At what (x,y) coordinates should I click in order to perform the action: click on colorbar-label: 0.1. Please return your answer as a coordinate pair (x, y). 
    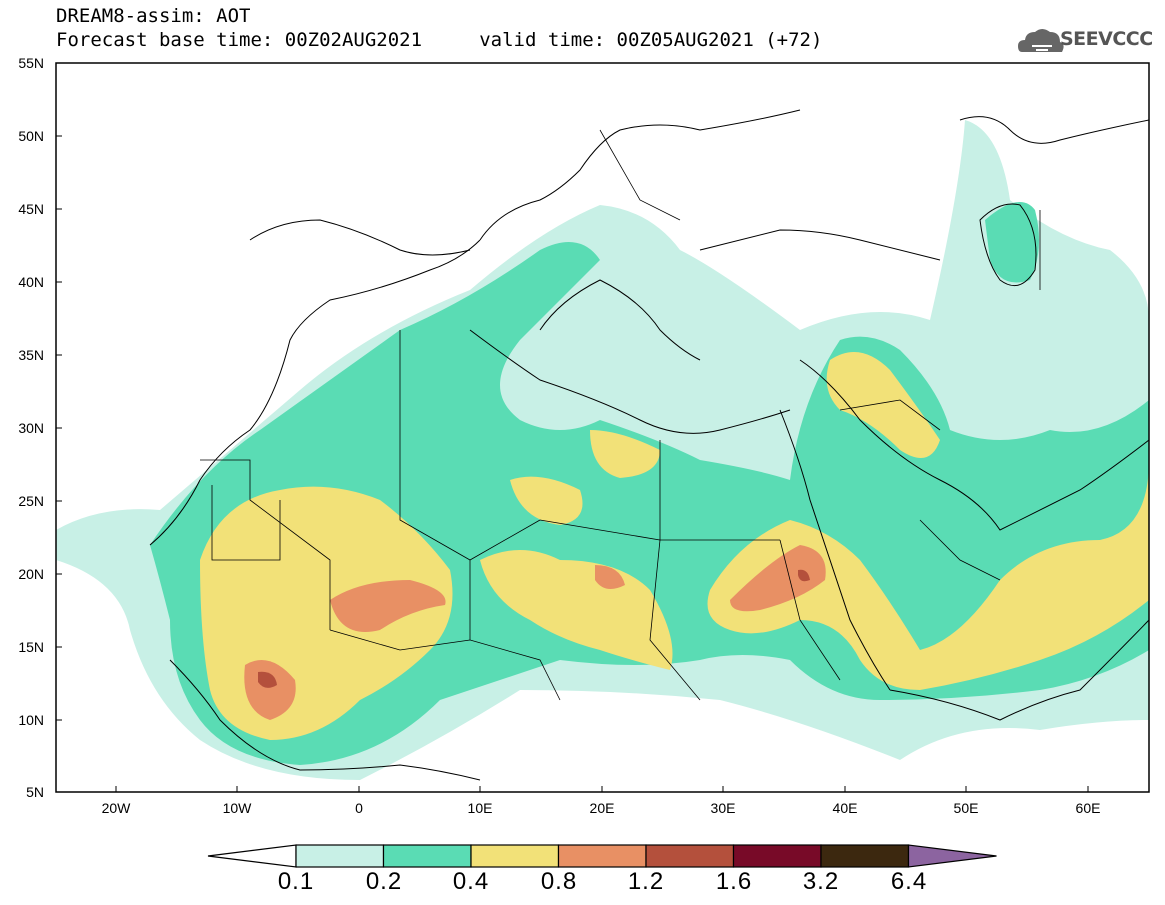
    Looking at the image, I should click on (296, 881).